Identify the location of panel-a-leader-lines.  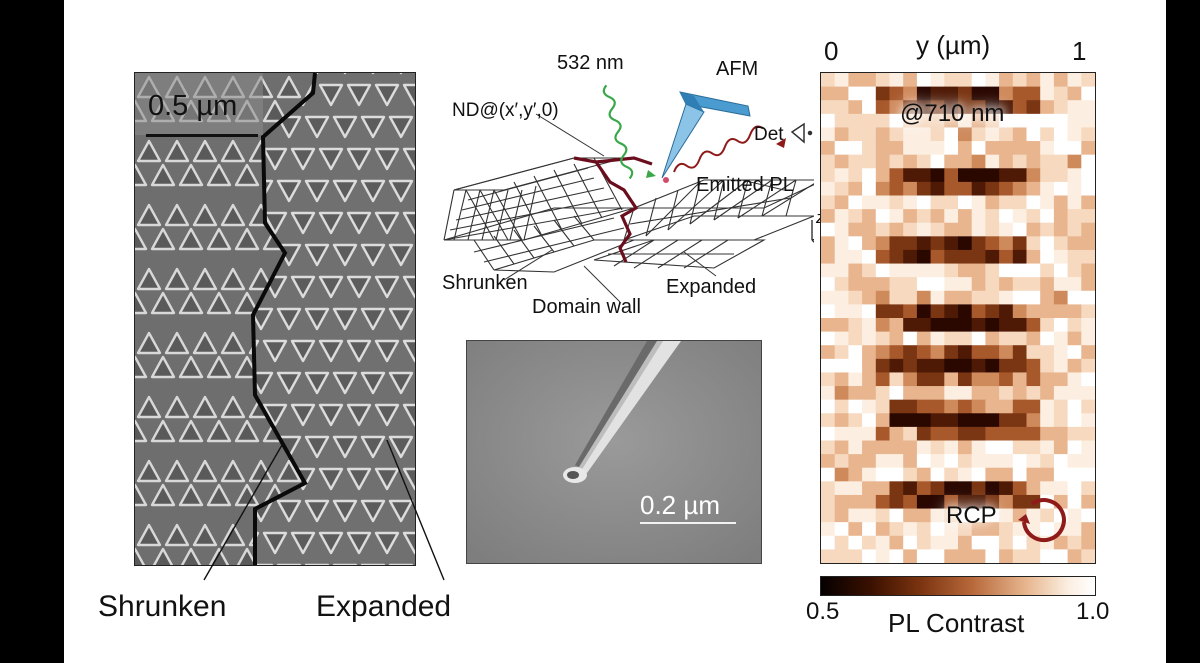
(324, 510).